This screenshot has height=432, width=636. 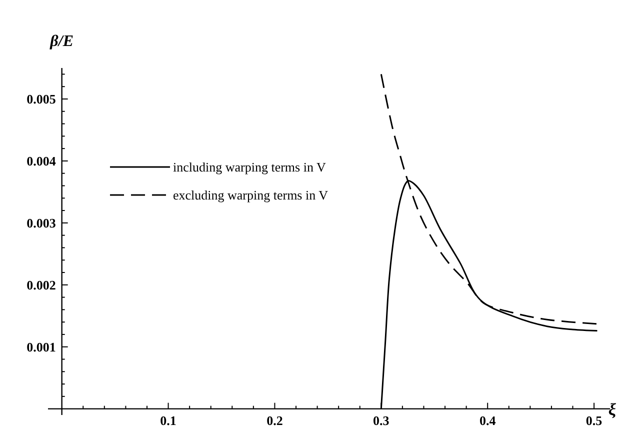 What do you see at coordinates (381, 420) in the screenshot?
I see `x-tick-label: 0.3` at bounding box center [381, 420].